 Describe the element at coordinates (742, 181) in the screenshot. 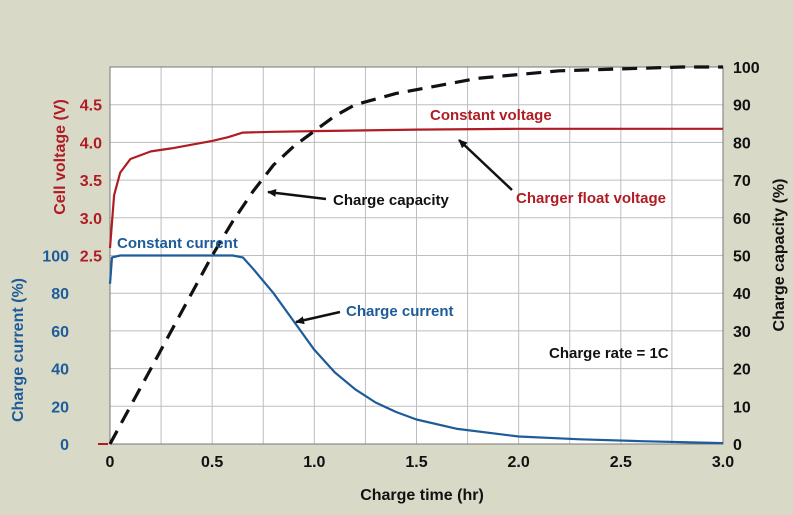

I see `y-tick-label-capacity: 70` at that location.